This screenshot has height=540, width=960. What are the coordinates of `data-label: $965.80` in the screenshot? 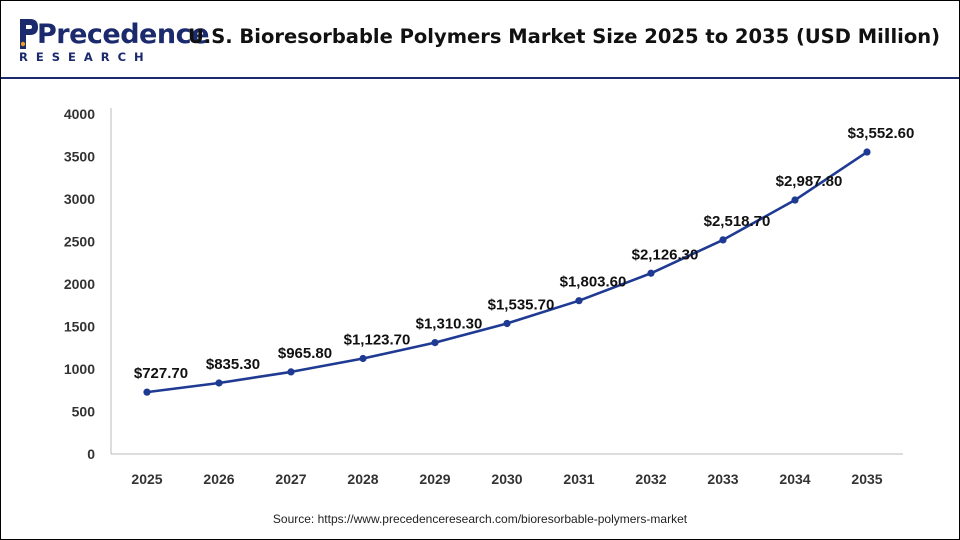 It's located at (305, 353).